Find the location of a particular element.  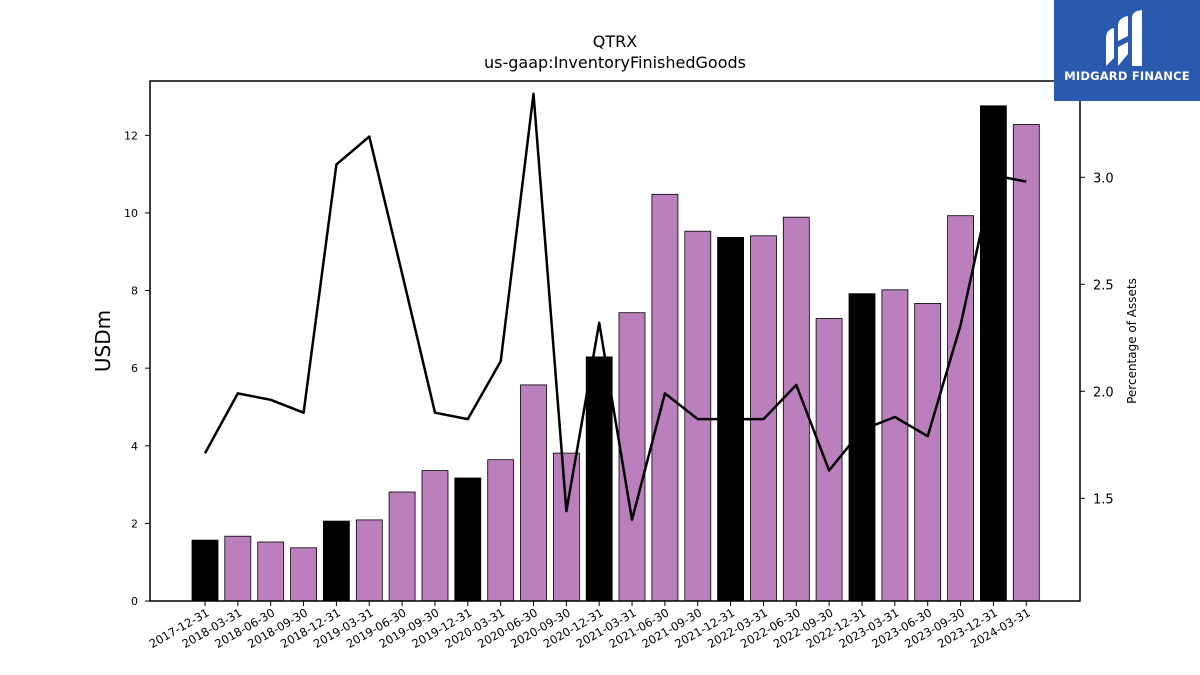

logo-mark-icon is located at coordinates (1124, 38).